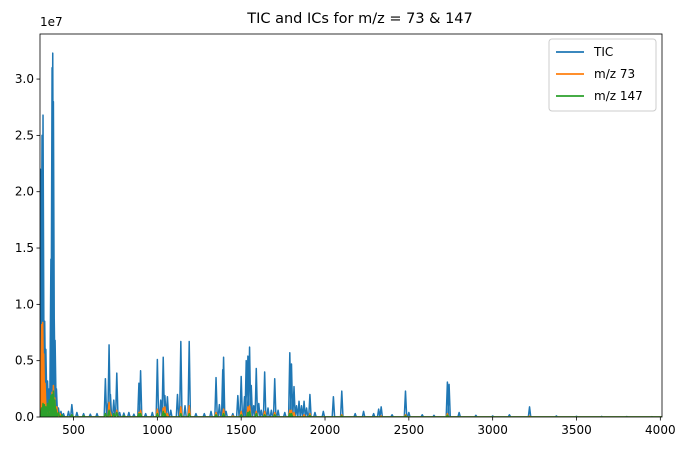 The height and width of the screenshot is (451, 687). What do you see at coordinates (409, 430) in the screenshot?
I see `x-tick-label: 2500` at bounding box center [409, 430].